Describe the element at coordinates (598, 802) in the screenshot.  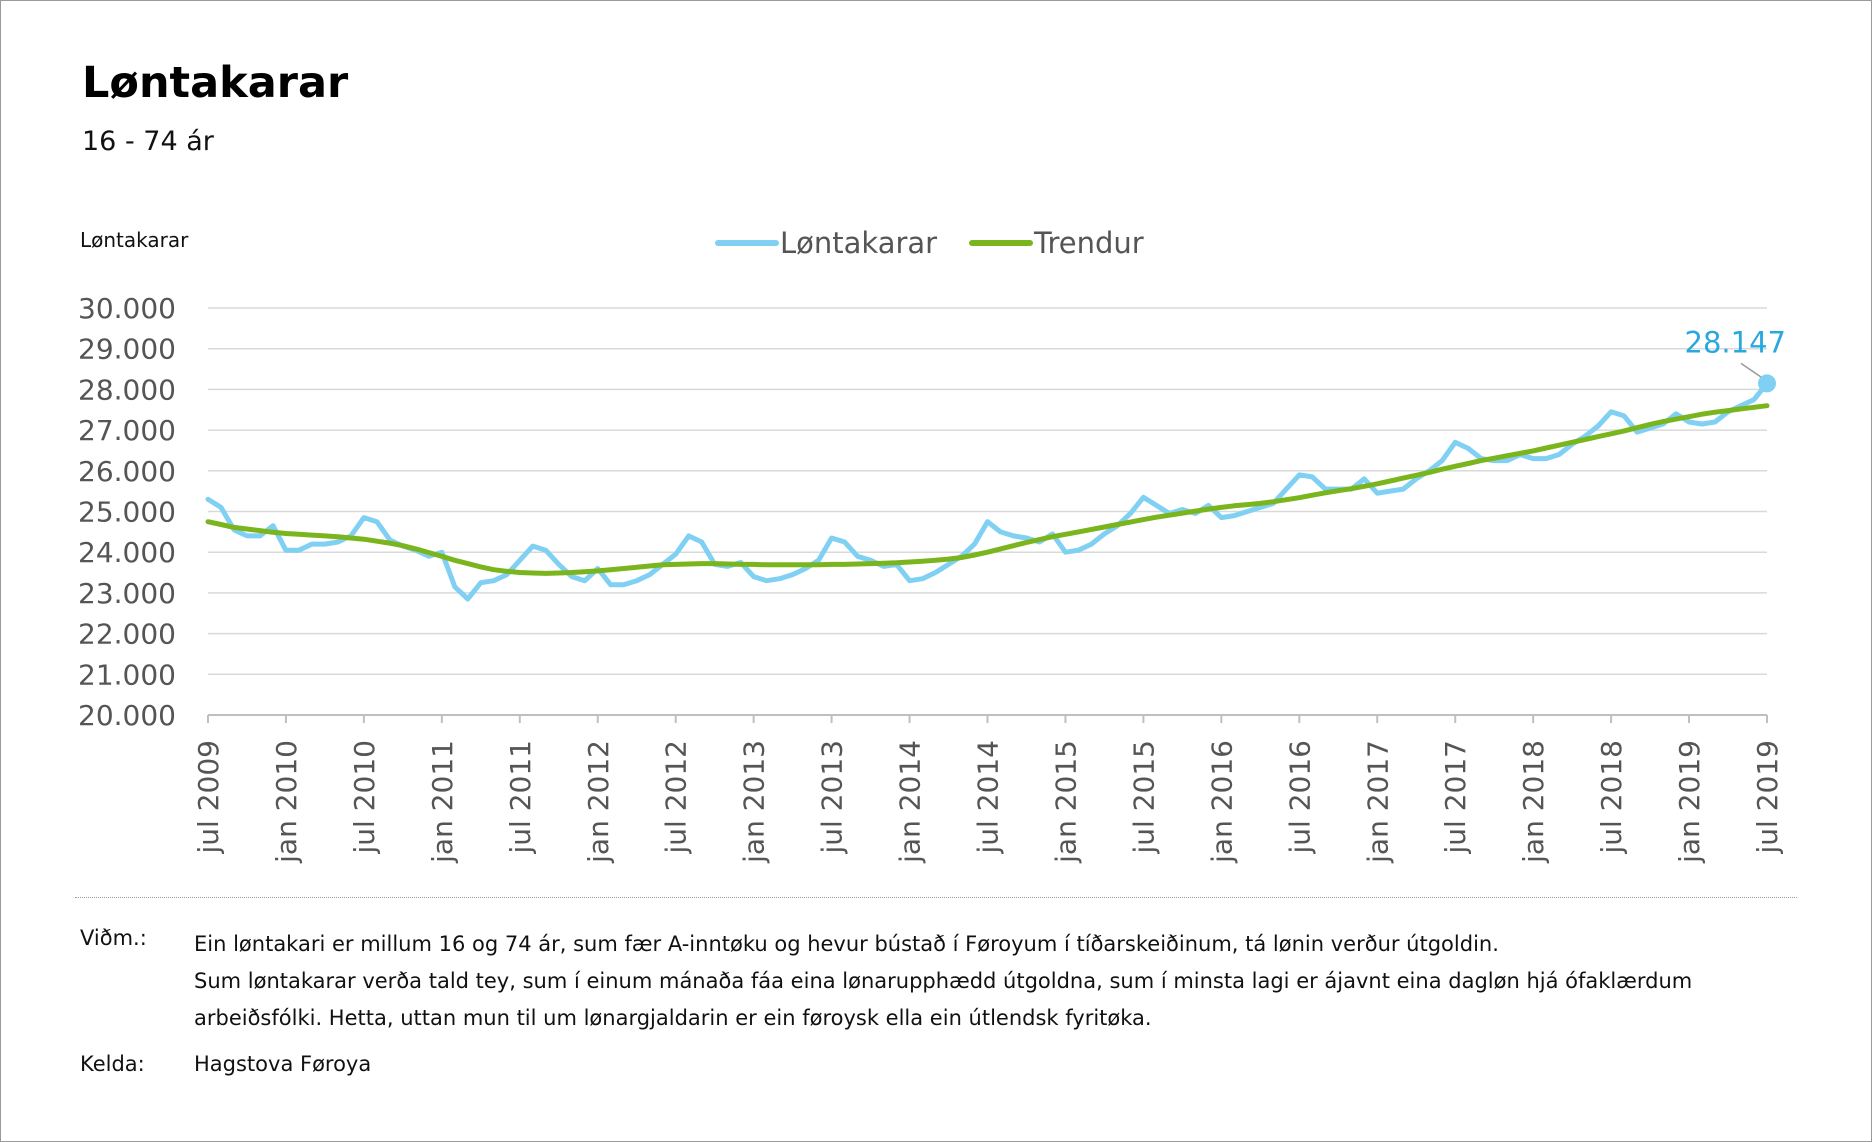
I see `x-tick-label: jan 2012` at that location.